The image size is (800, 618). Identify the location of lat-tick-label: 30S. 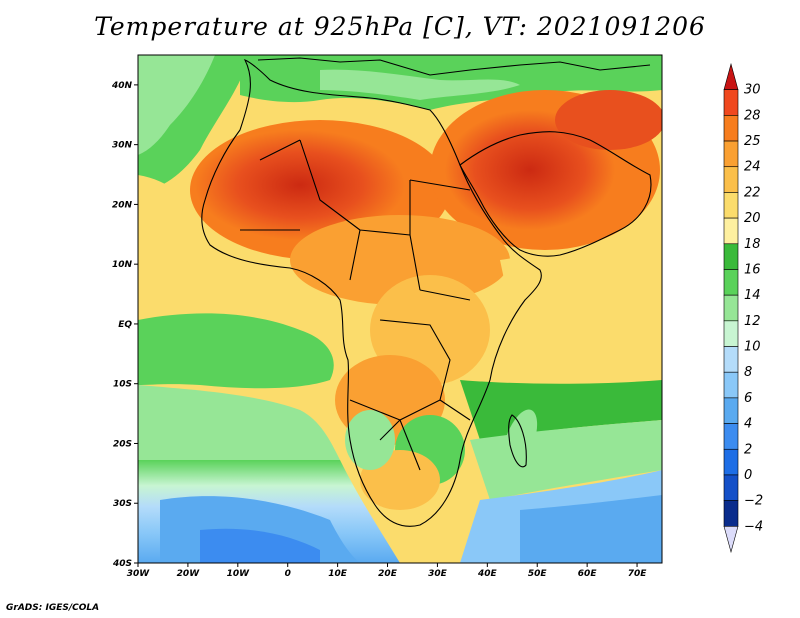
(122, 504).